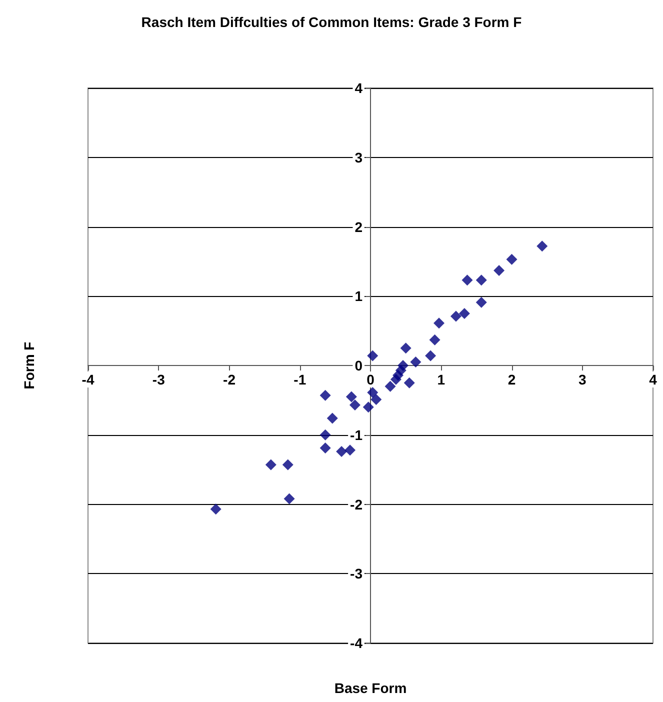 This screenshot has height=702, width=663. Describe the element at coordinates (331, 22) in the screenshot. I see `chart-title: Rasch Item Diffculties of Common Items: Grade 3 Form F` at that location.